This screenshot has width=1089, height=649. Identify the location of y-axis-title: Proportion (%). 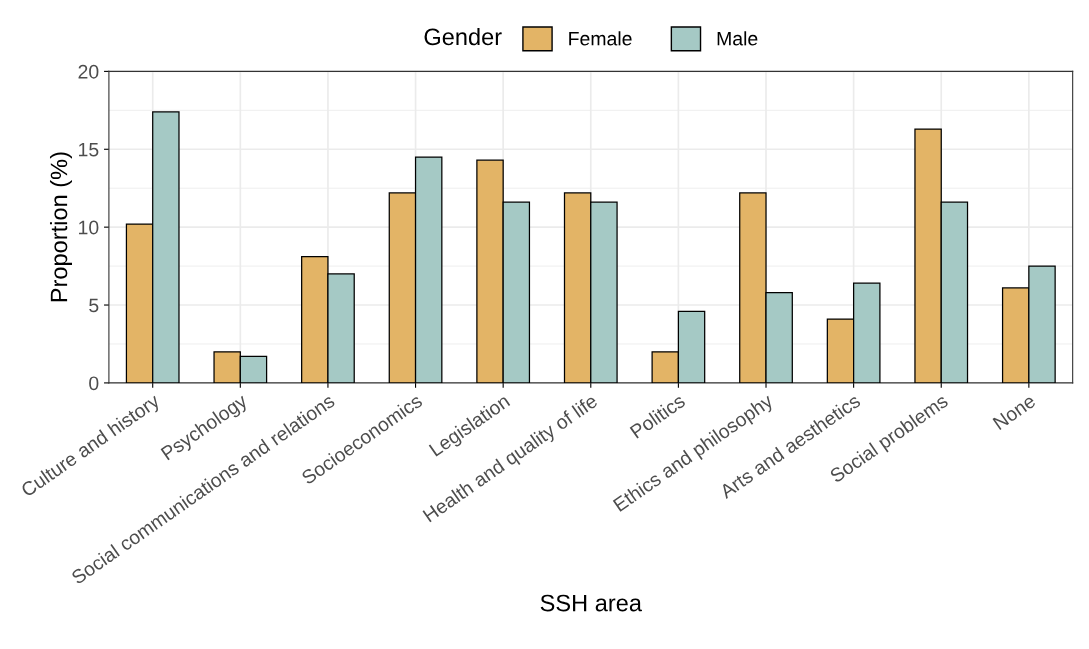
(60, 227).